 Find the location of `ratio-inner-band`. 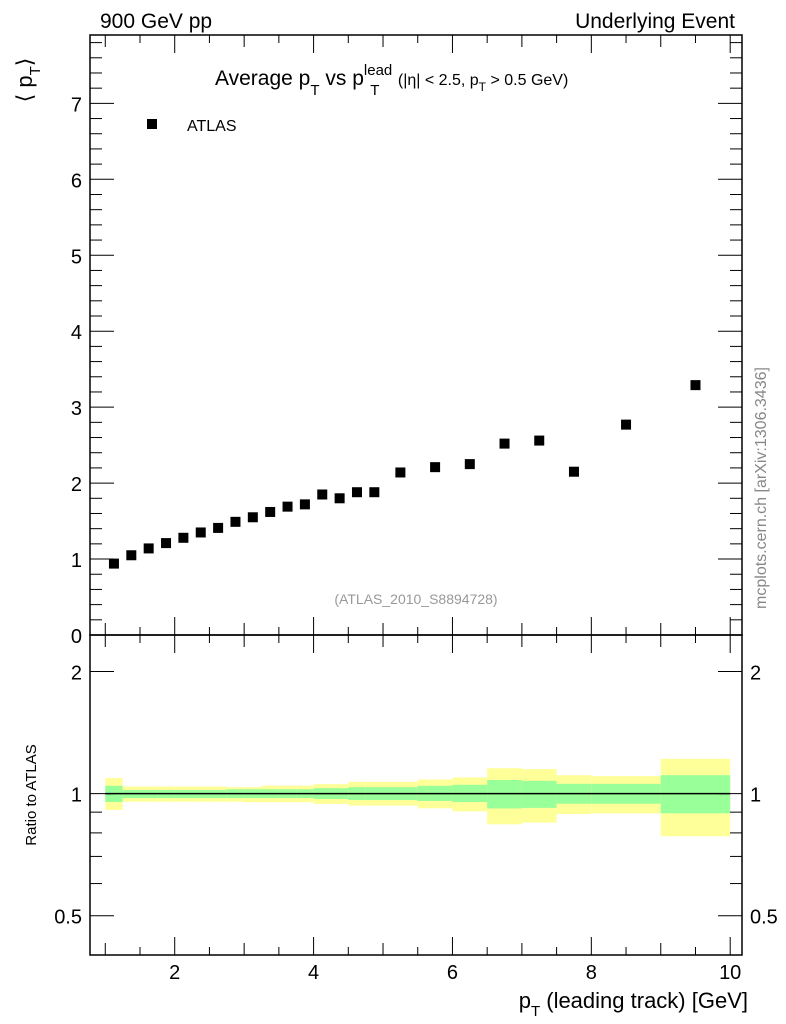

ratio-inner-band is located at coordinates (539, 794).